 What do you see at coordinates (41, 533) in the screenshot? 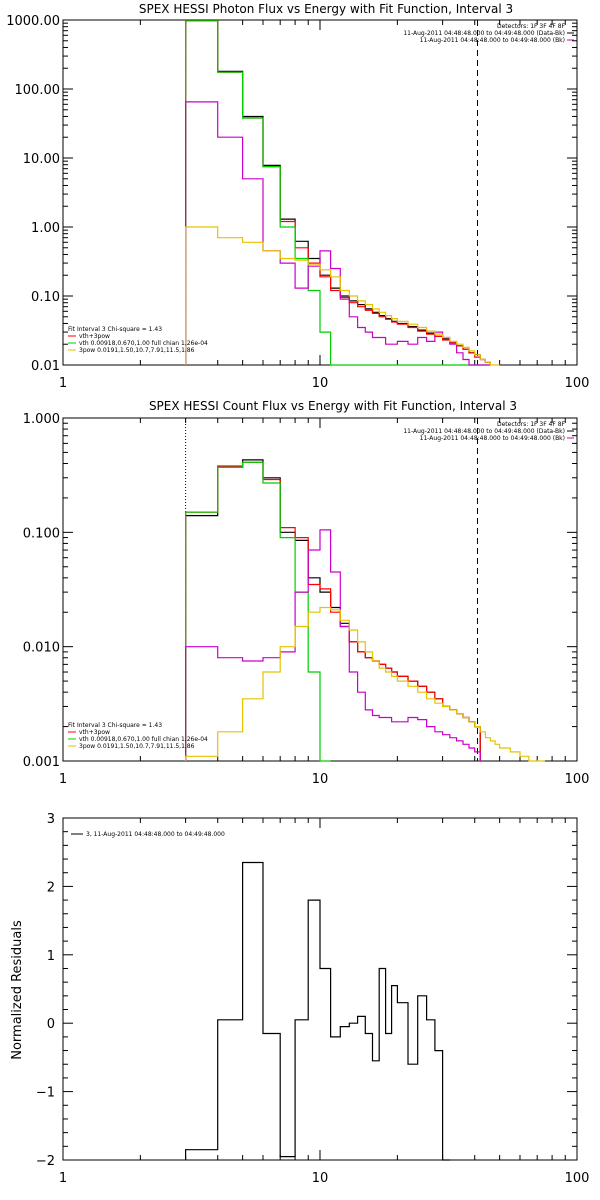
I see `y-tick-label: 0.100` at bounding box center [41, 533].